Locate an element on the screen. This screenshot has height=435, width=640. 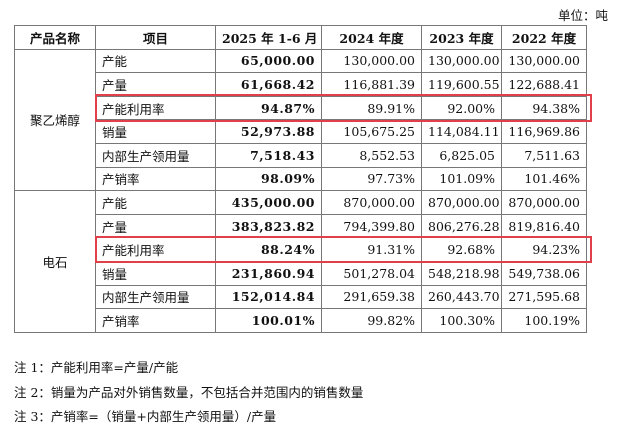
value-cell: 91.31% is located at coordinates (371, 249).